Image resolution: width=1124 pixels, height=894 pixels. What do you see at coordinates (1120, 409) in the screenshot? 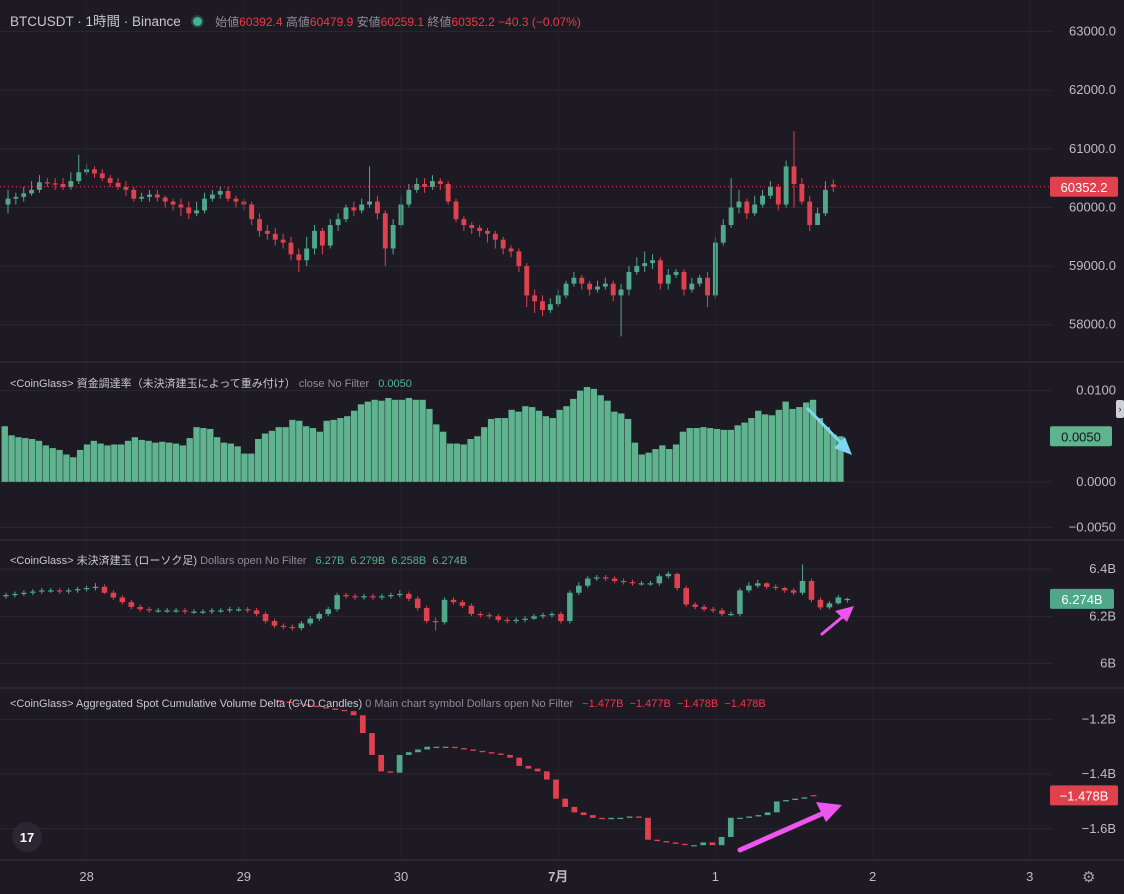
I see `pane-collapse-handle-icon: ›` at bounding box center [1120, 409].